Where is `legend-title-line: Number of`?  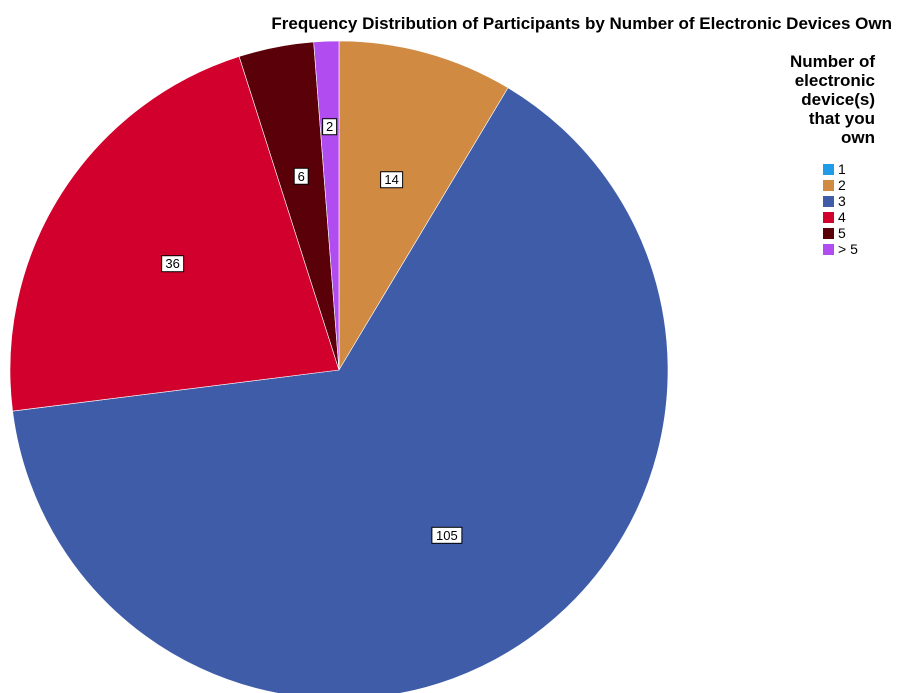 legend-title-line: Number of is located at coordinates (832, 61).